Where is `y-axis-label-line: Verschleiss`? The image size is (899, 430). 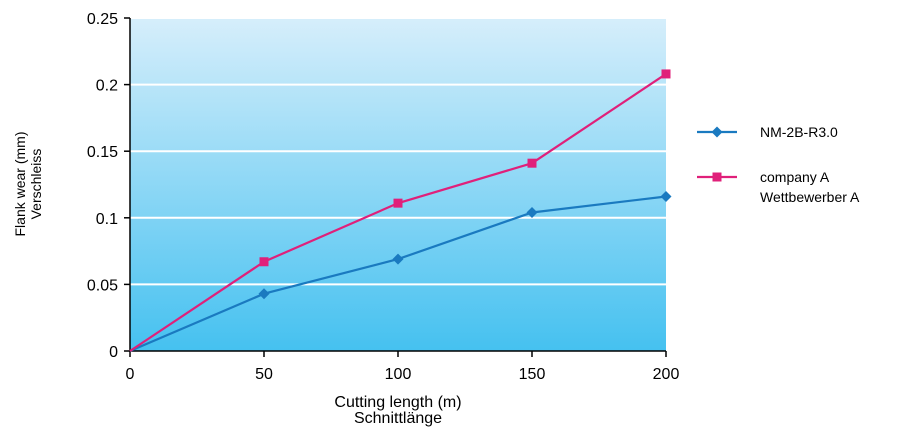
y-axis-label-line: Verschleiss is located at coordinates (36, 184).